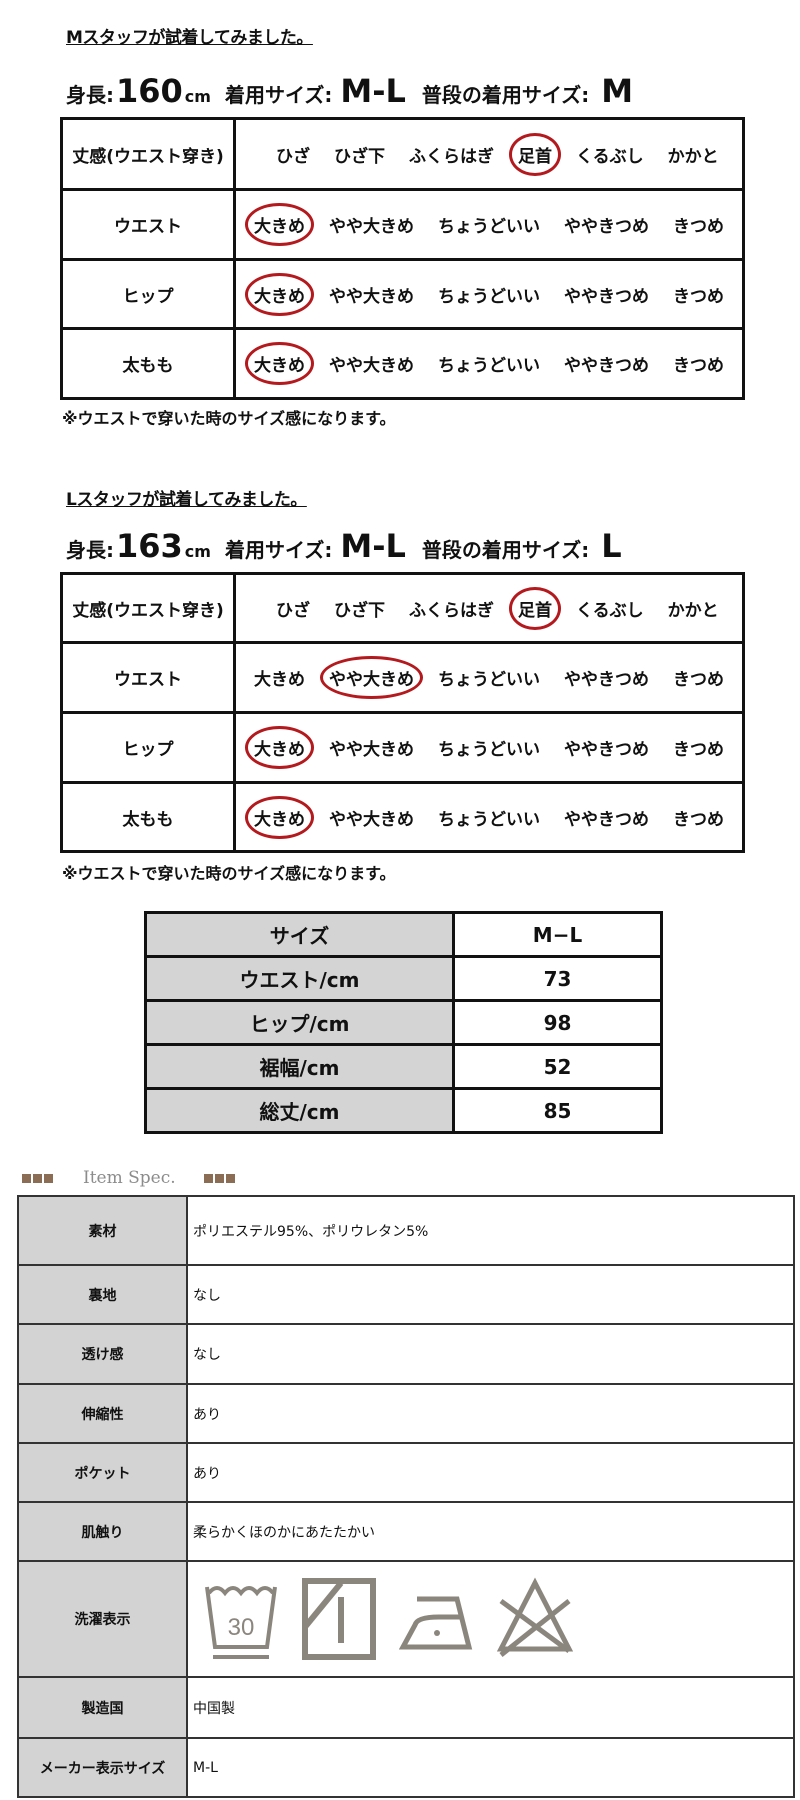 This screenshot has height=1800, width=800. I want to click on spec-row: 素材 ポリエステル95%、ポリウレタン5%, so click(406, 1230).